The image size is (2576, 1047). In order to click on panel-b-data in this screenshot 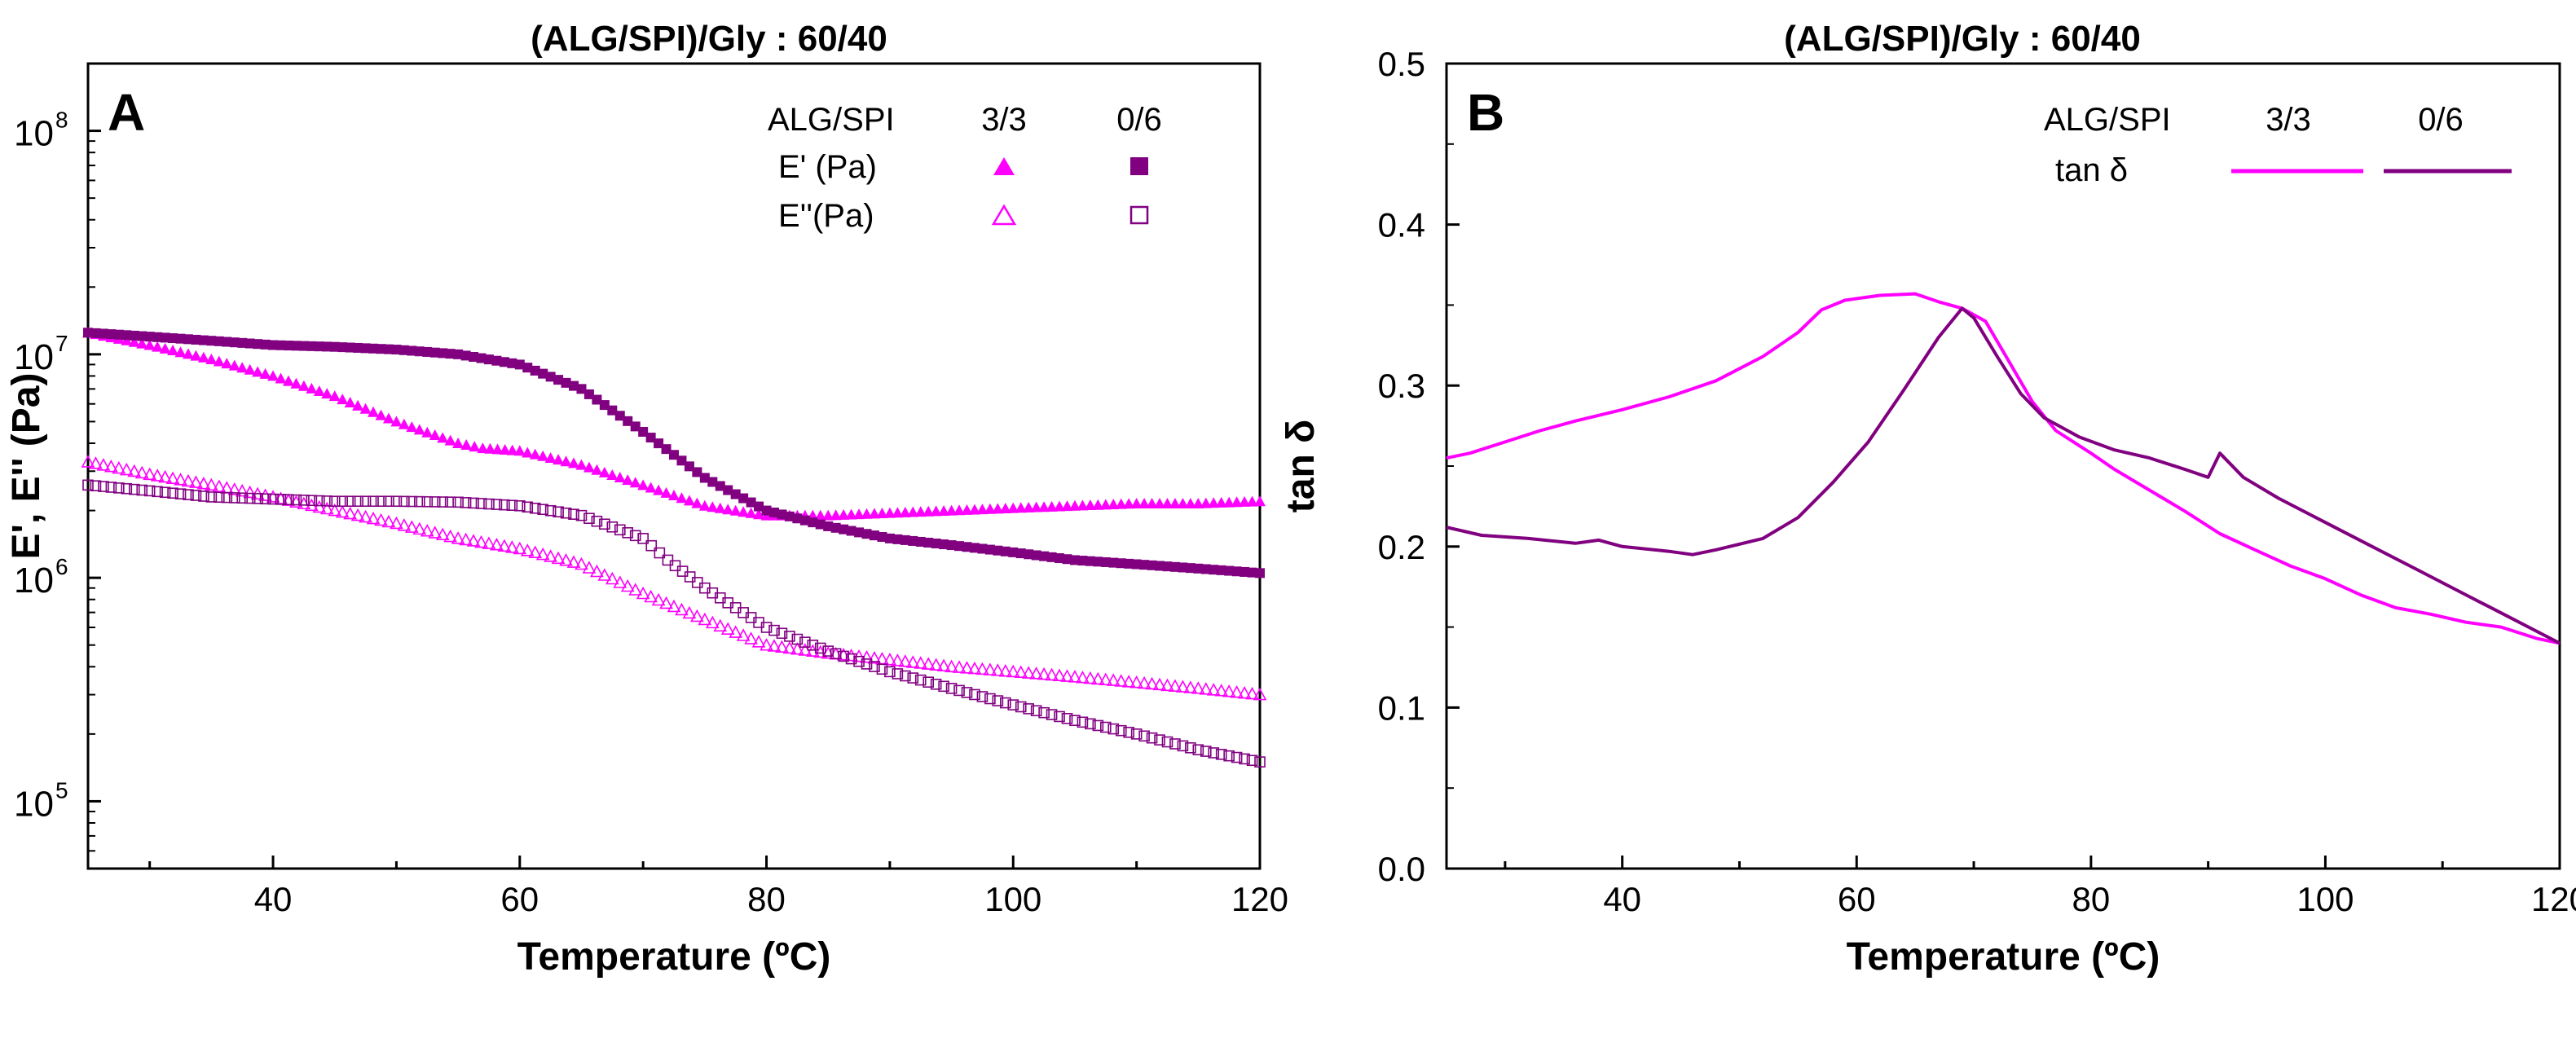, I will do `click(2004, 468)`.